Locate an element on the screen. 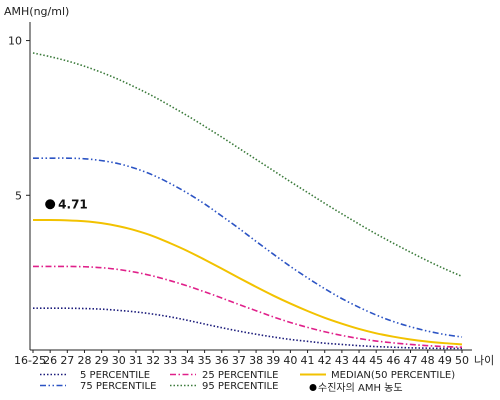  patient-point-label: 4.71 is located at coordinates (73, 204).